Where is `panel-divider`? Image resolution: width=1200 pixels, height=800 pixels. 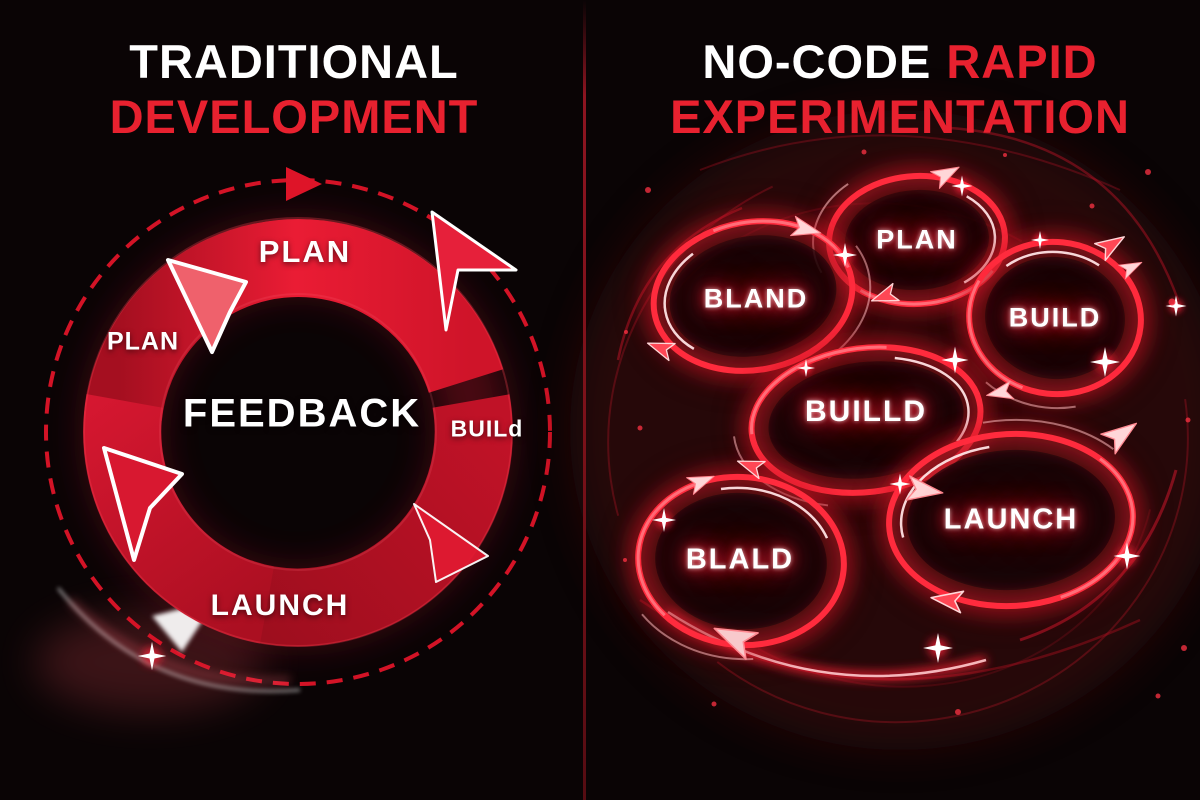
panel-divider is located at coordinates (584, 400).